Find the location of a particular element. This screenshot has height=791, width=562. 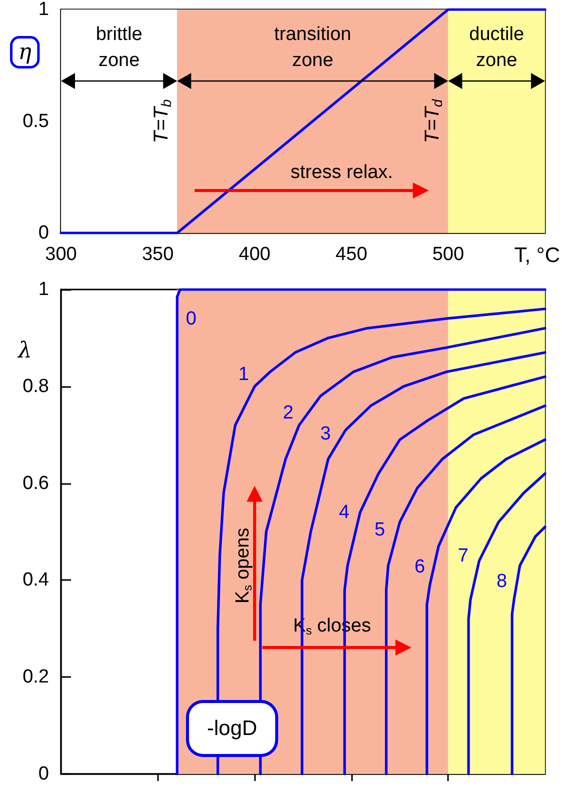

series-label: 3 is located at coordinates (325, 434).